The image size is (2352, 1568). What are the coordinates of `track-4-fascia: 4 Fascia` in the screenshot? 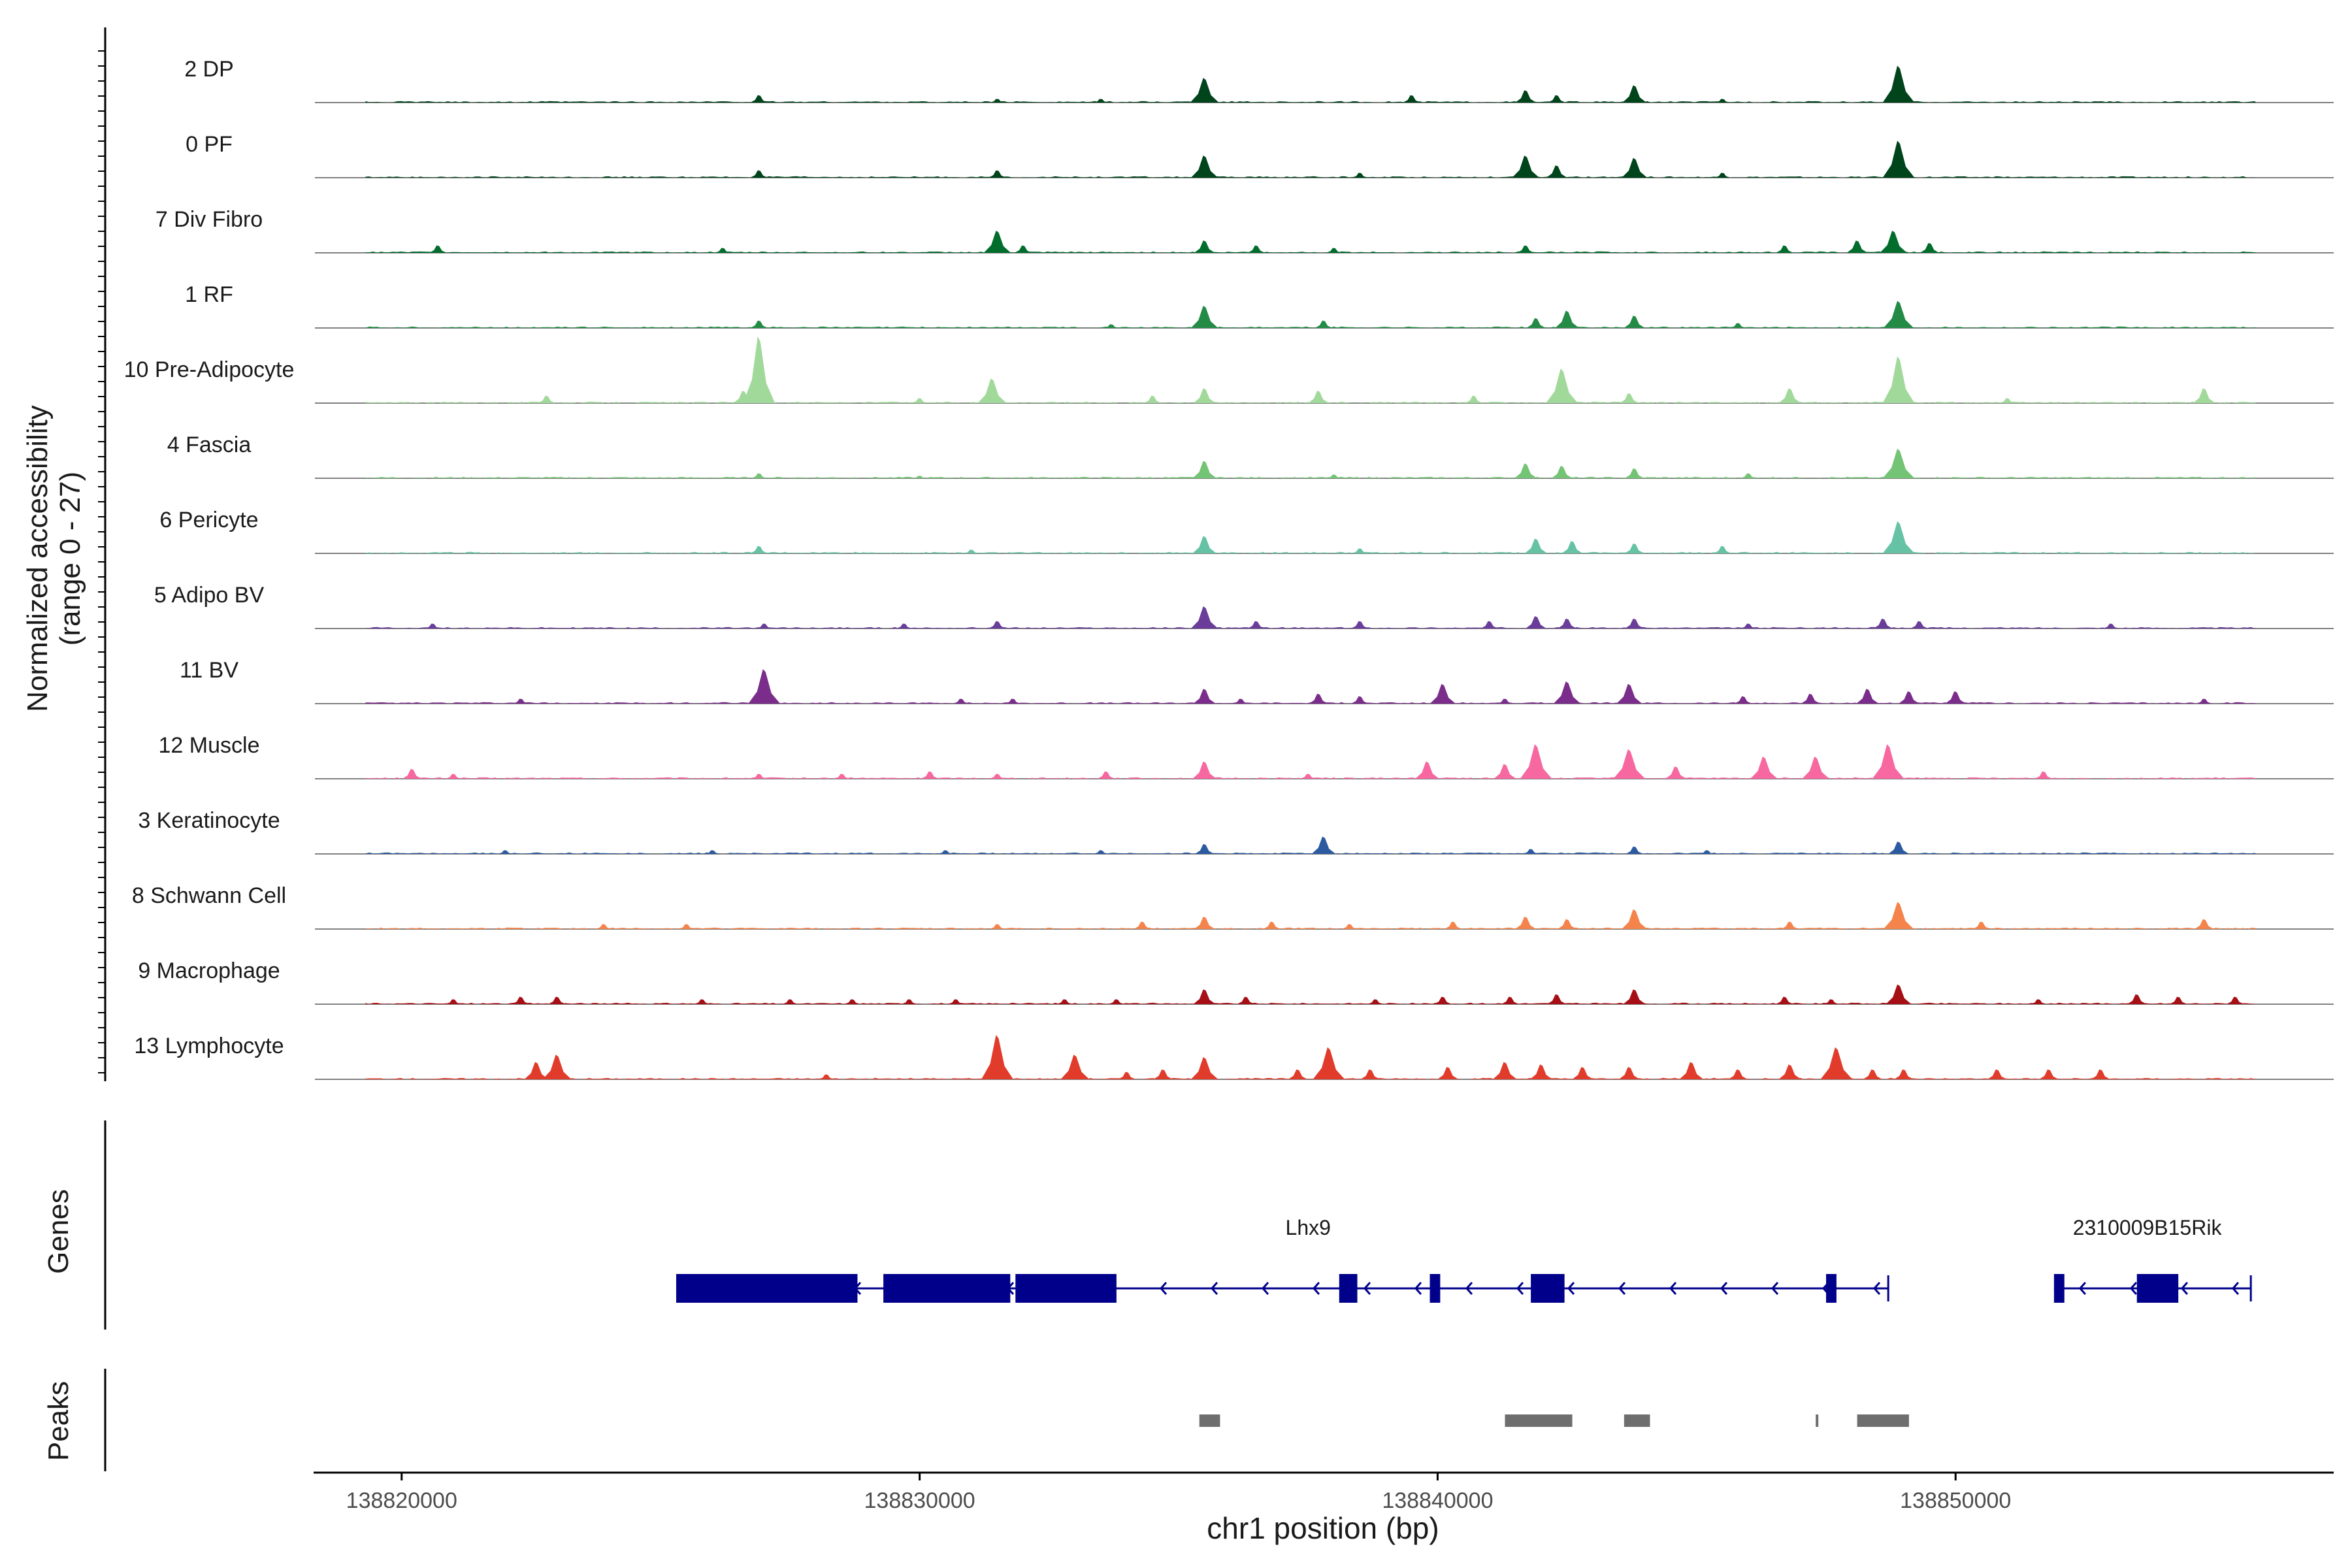 It's located at (1250, 456).